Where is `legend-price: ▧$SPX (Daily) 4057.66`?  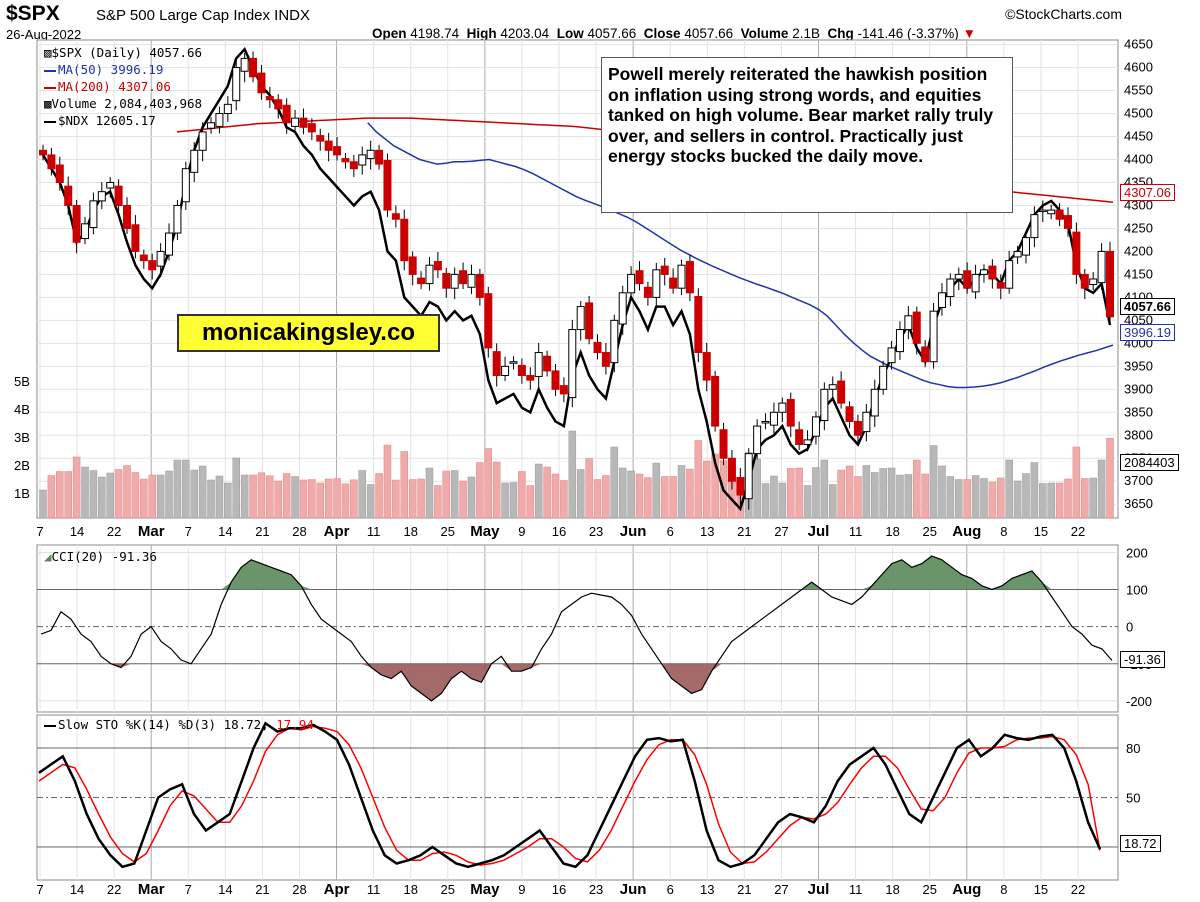
legend-price: ▧$SPX (Daily) 4057.66 is located at coordinates (123, 52).